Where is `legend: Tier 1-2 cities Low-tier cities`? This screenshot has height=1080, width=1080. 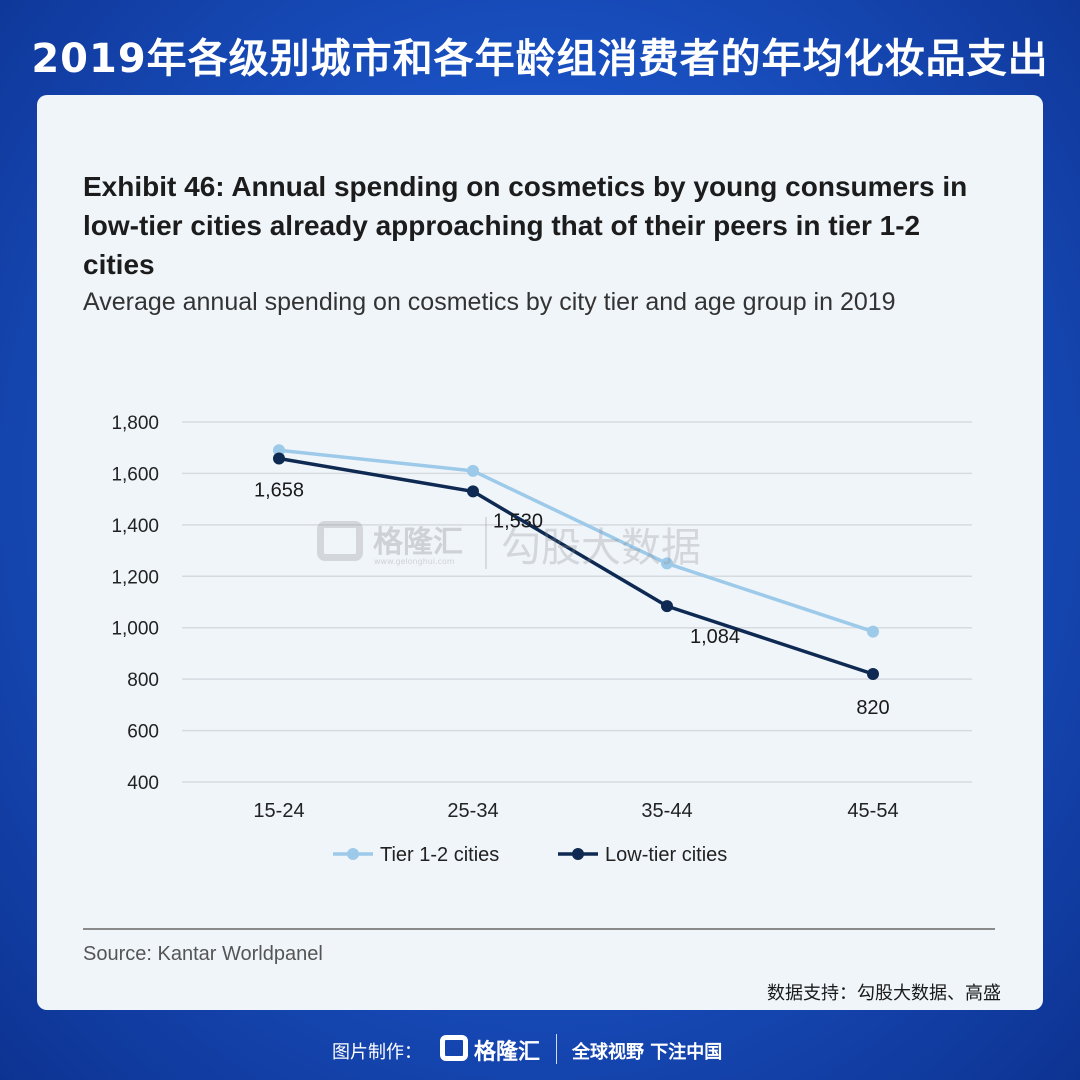
legend: Tier 1-2 cities Low-tier cities is located at coordinates (530, 855).